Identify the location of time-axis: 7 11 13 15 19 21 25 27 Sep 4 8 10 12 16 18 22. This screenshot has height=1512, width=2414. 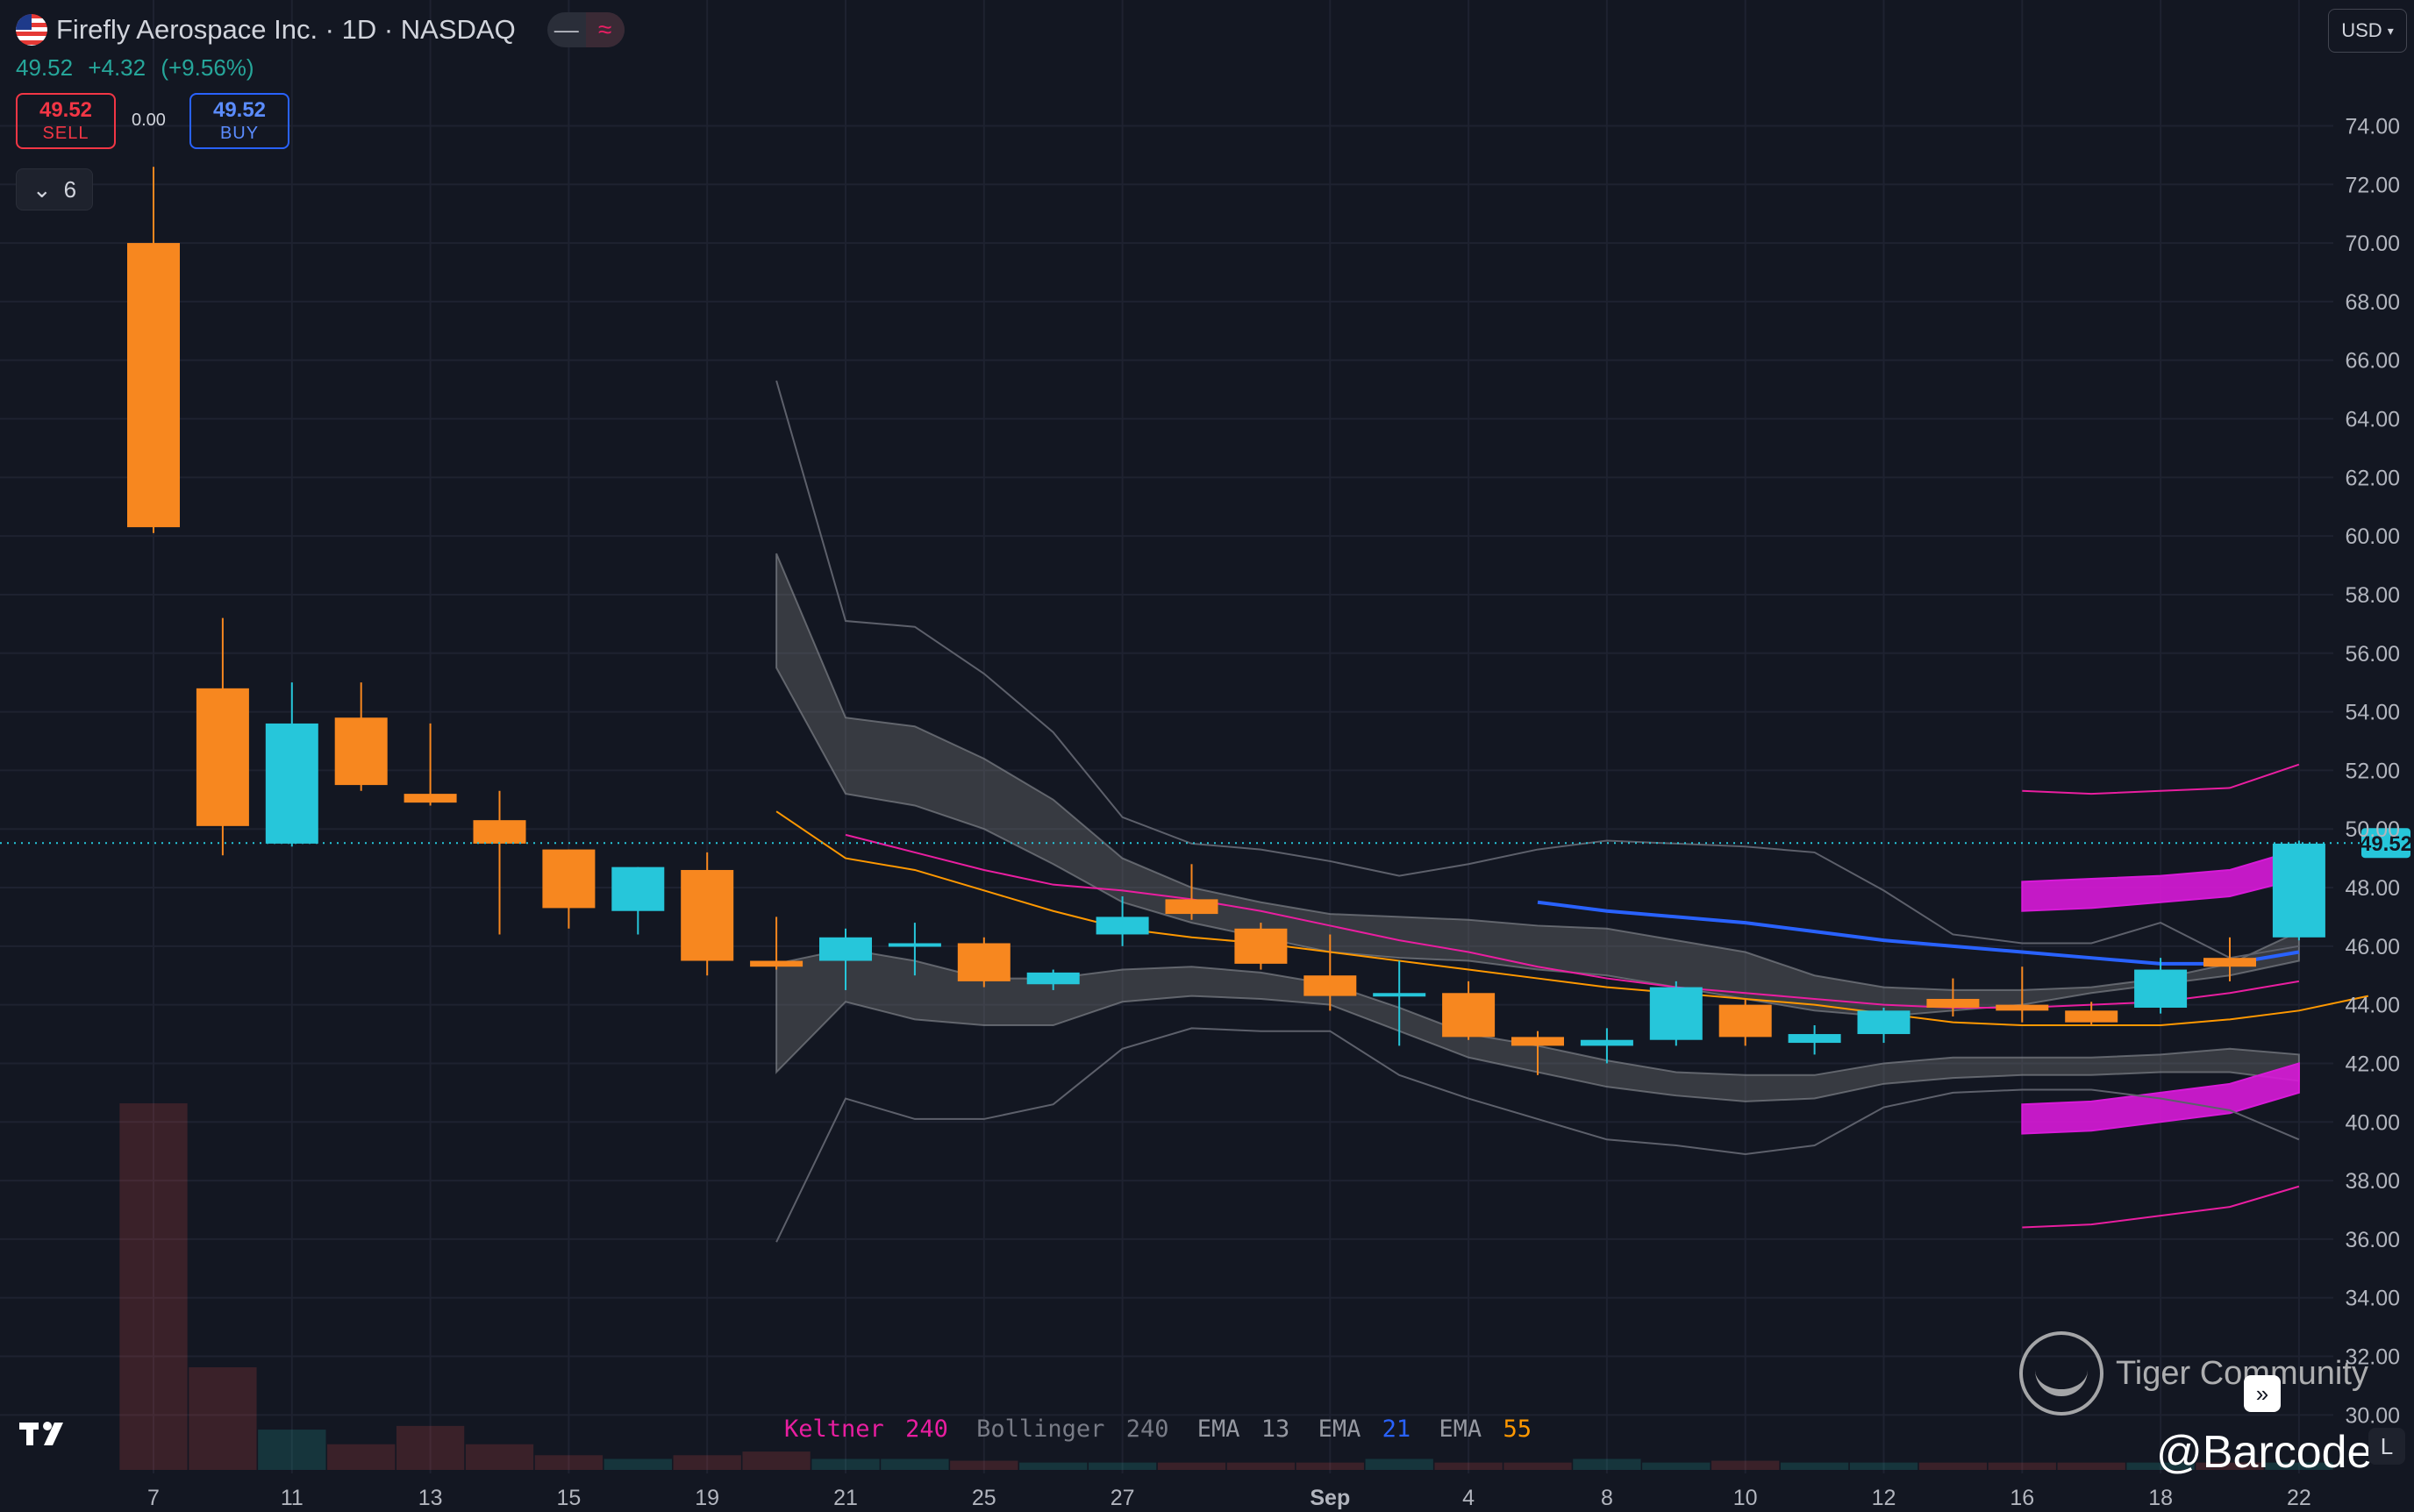
(1229, 1498).